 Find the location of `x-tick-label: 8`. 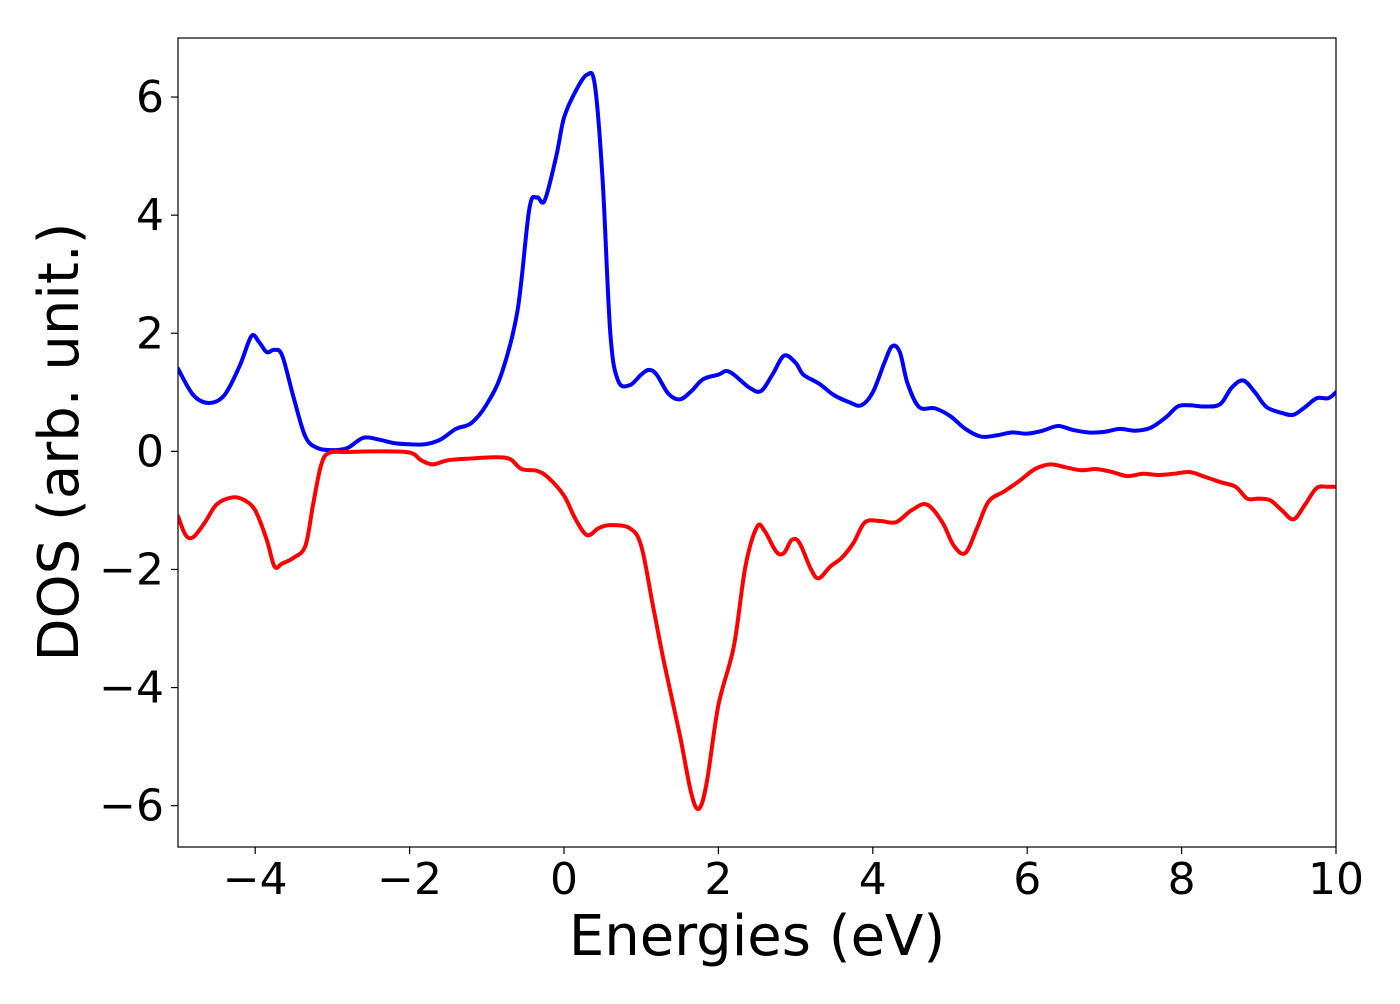

x-tick-label: 8 is located at coordinates (1182, 879).